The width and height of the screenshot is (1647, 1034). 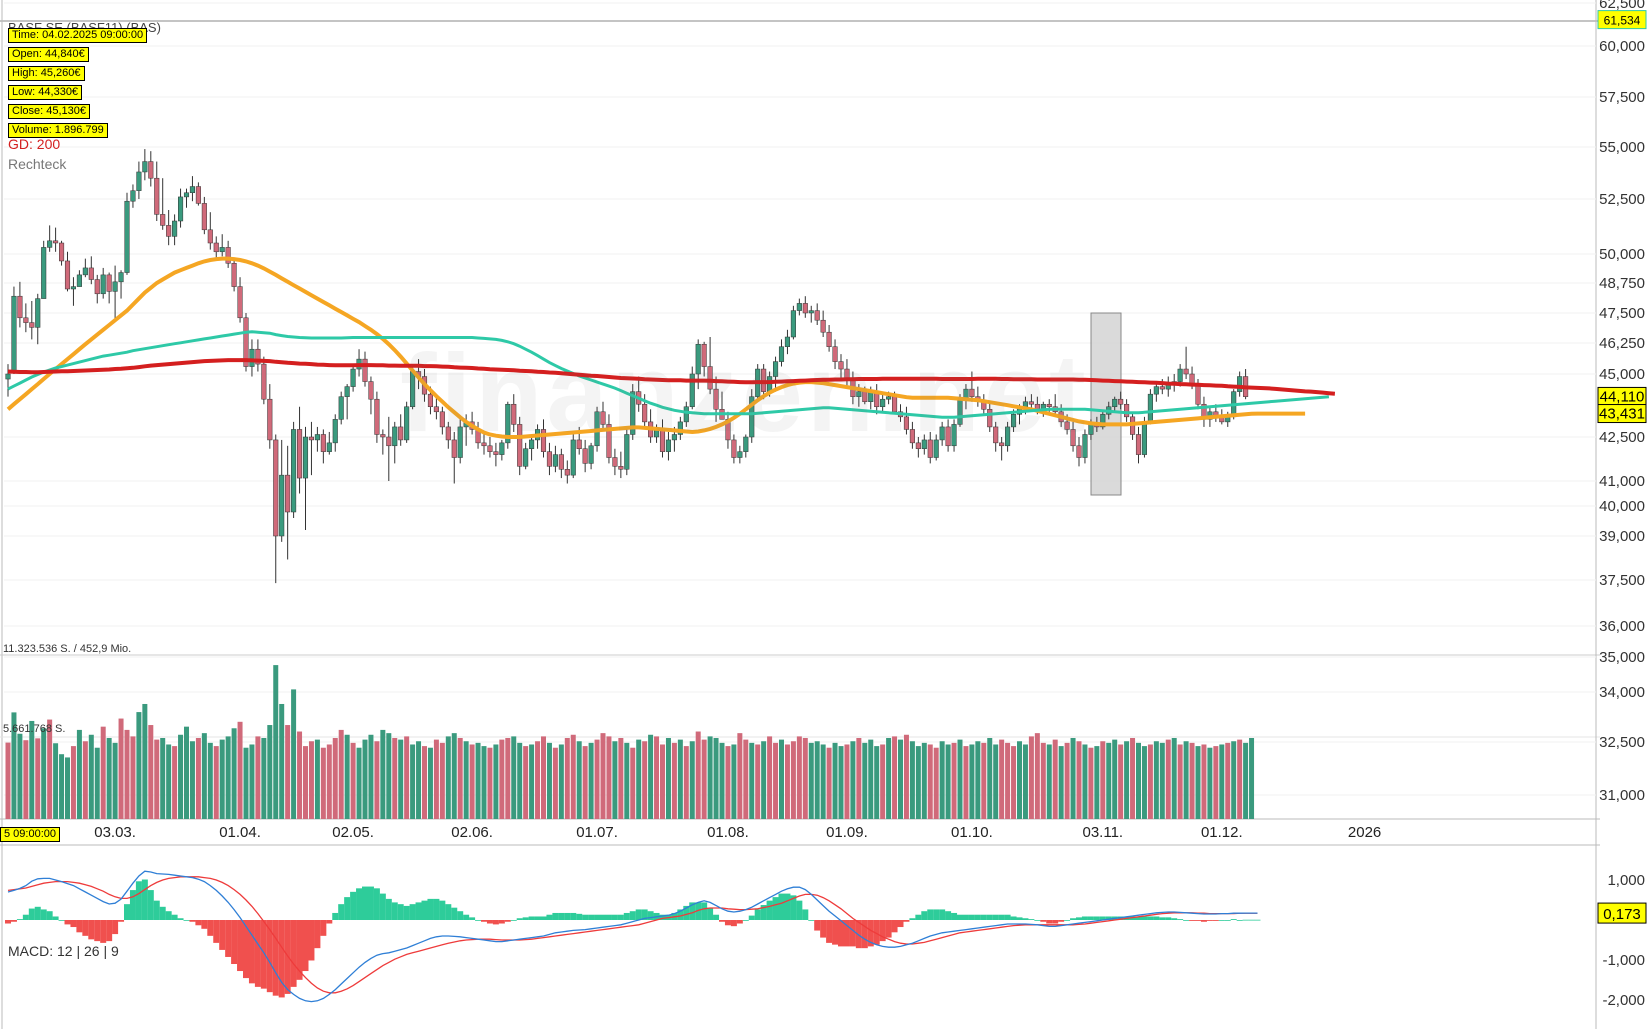 What do you see at coordinates (1103, 832) in the screenshot?
I see `time-tick-label: 03.11.` at bounding box center [1103, 832].